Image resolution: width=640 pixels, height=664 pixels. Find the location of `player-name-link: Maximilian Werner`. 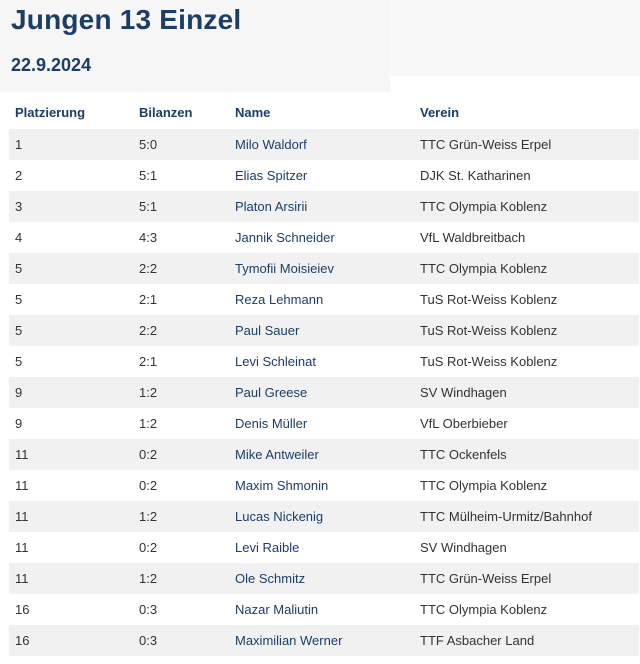

player-name-link: Maximilian Werner is located at coordinates (321, 640).